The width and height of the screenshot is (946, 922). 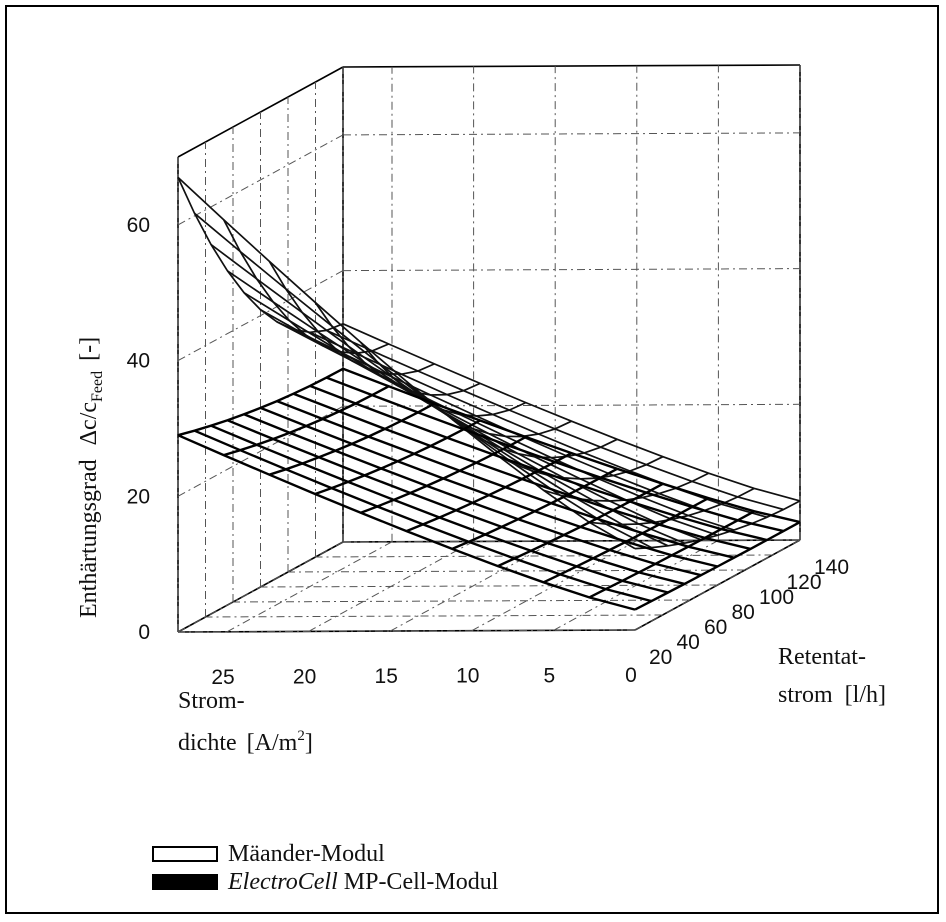 What do you see at coordinates (831, 567) in the screenshot?
I see `y-tick-label: 140` at bounding box center [831, 567].